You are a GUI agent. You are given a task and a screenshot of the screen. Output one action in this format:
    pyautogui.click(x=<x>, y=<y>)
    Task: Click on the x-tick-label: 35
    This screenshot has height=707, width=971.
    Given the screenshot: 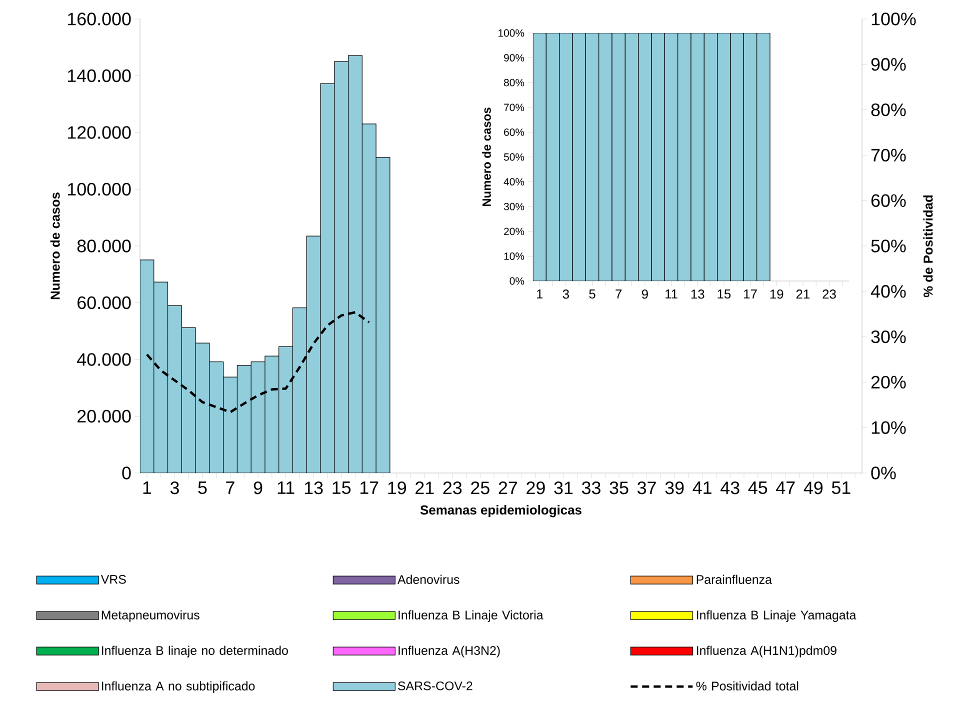 What is the action you would take?
    pyautogui.click(x=619, y=488)
    